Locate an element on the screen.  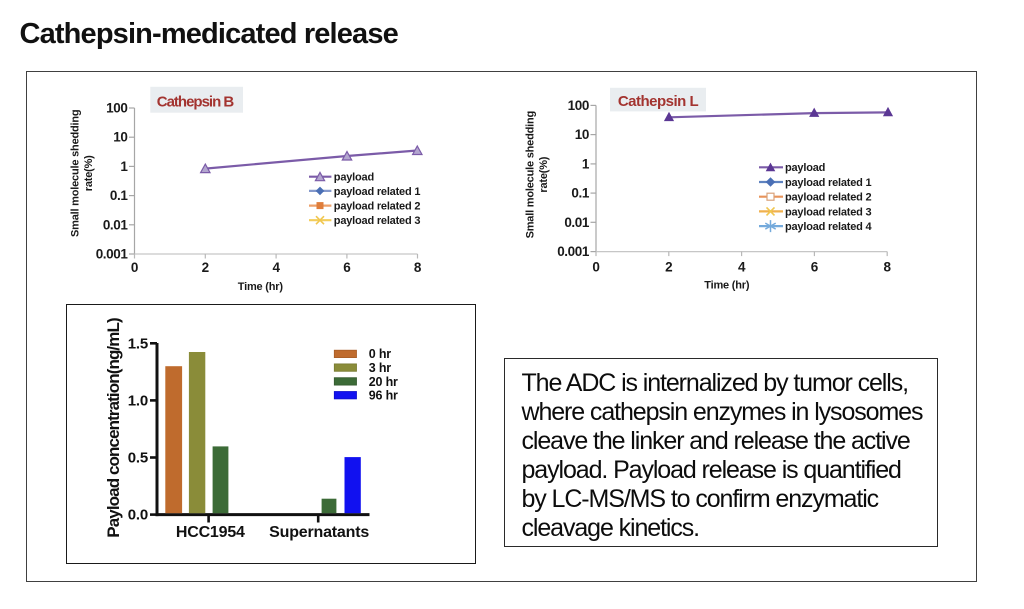
svg-text: 20 hr is located at coordinates (383, 382).